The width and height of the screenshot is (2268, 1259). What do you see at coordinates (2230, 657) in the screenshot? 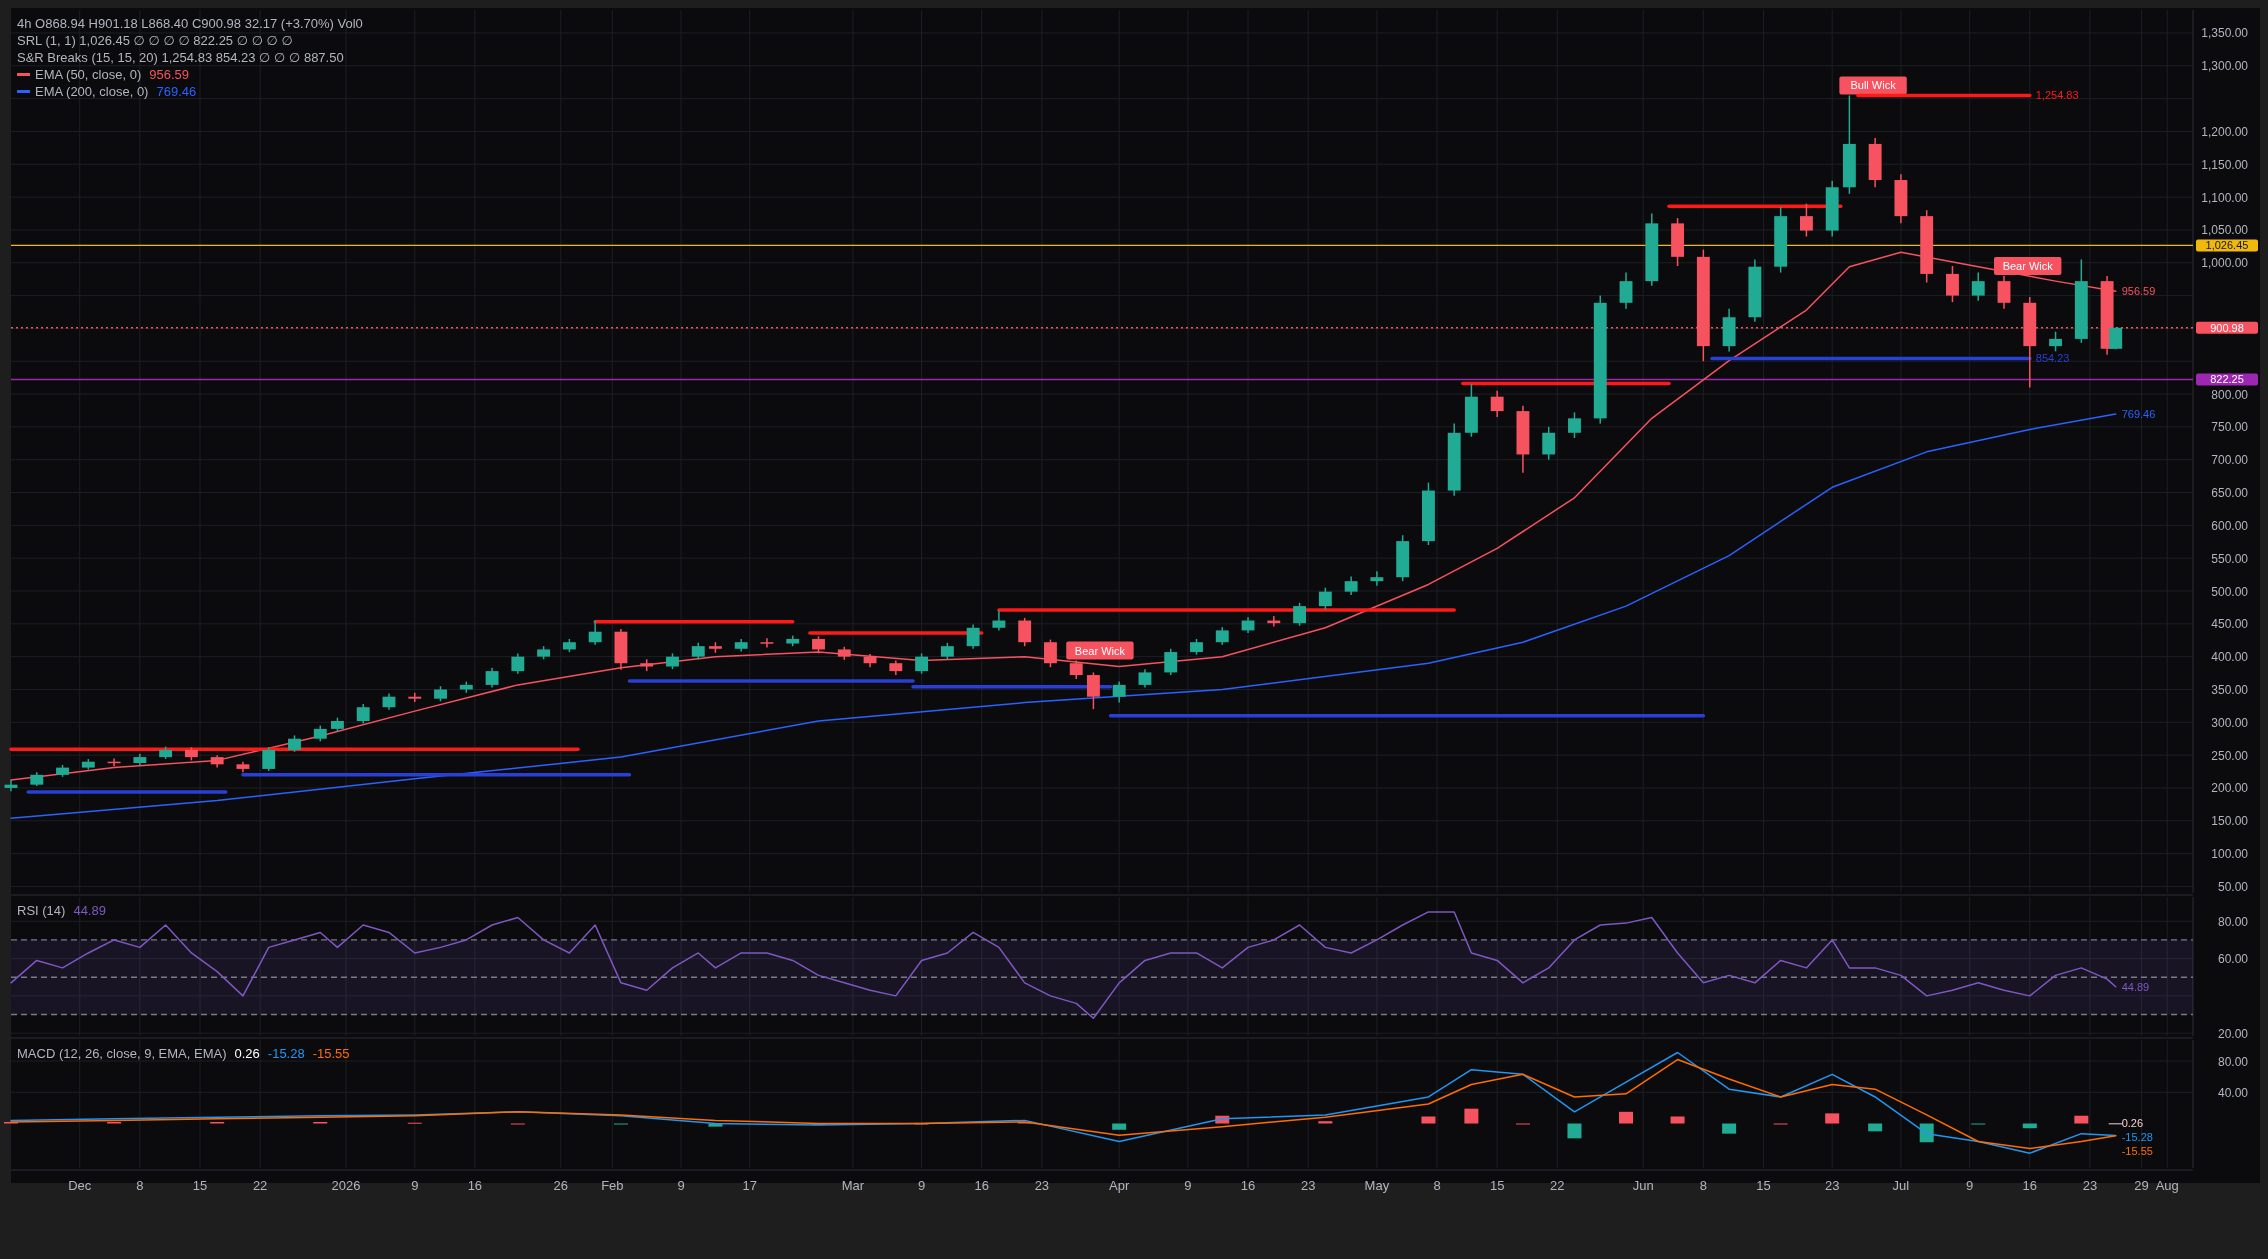
I see `y-tick-label: 400.00` at bounding box center [2230, 657].